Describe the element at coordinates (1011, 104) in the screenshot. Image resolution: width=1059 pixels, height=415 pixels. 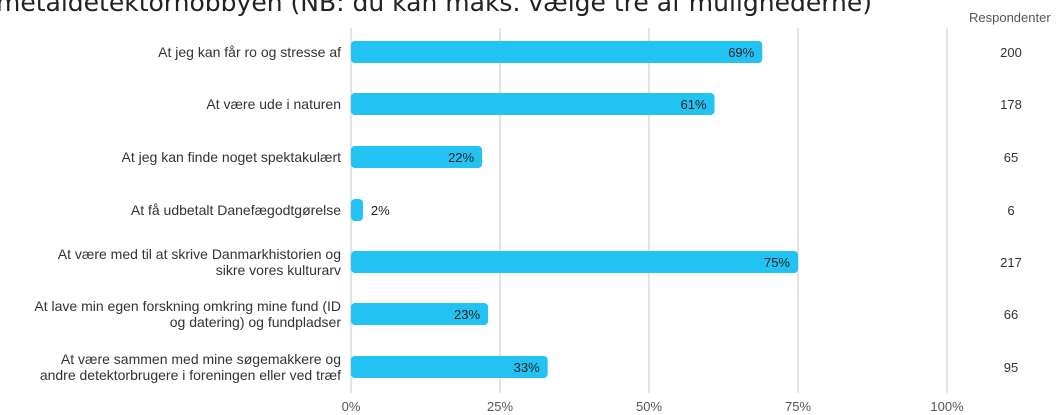
I see `respondent-count: 178` at that location.